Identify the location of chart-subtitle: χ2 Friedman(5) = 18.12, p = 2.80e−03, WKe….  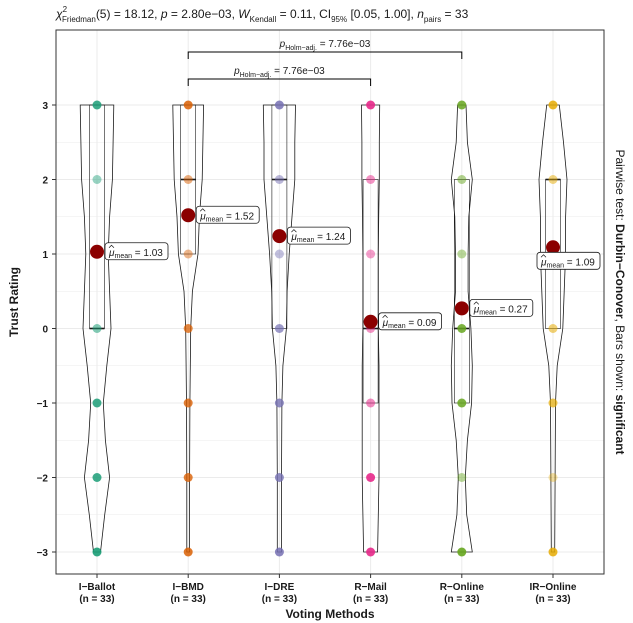
(262, 14).